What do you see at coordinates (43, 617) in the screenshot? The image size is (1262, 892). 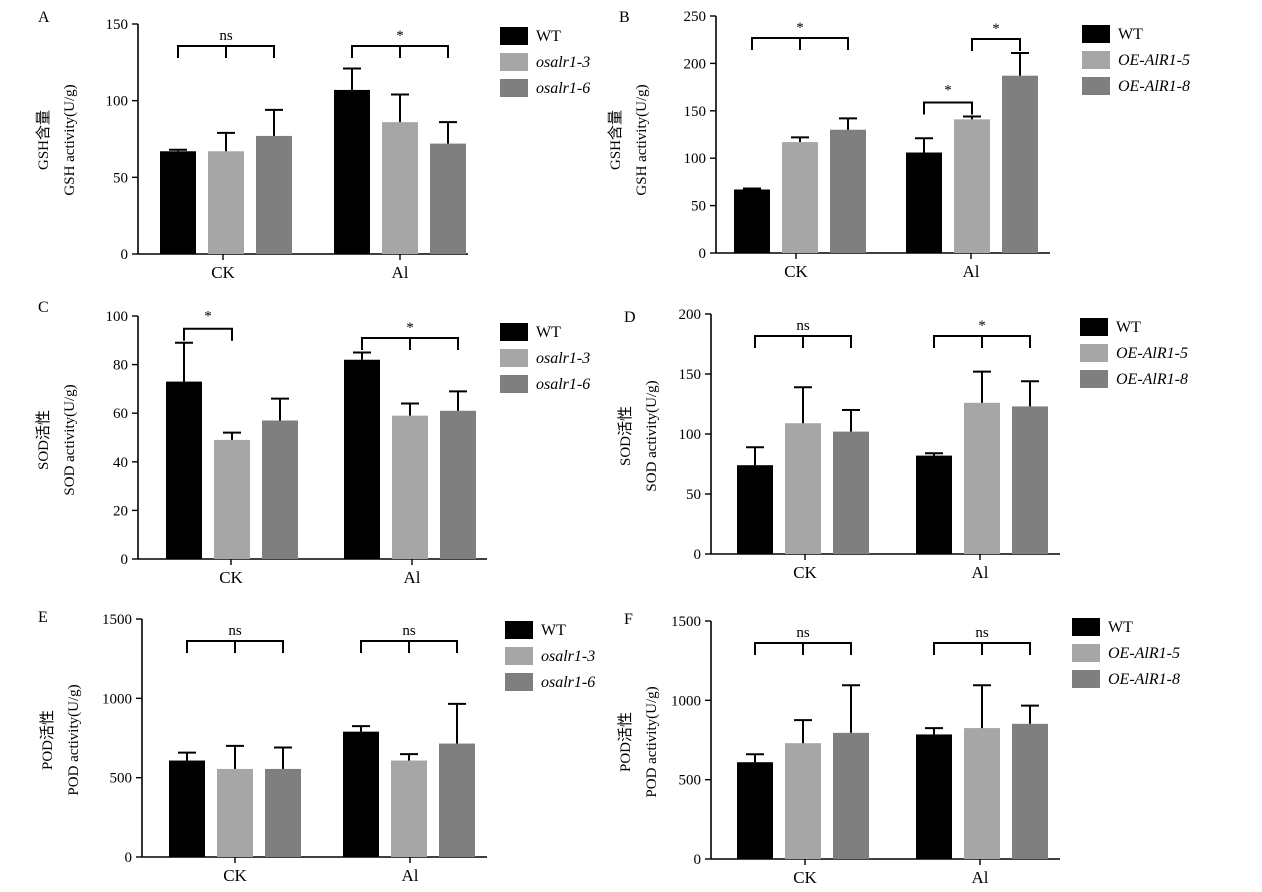 I see `panel-letter: E` at bounding box center [43, 617].